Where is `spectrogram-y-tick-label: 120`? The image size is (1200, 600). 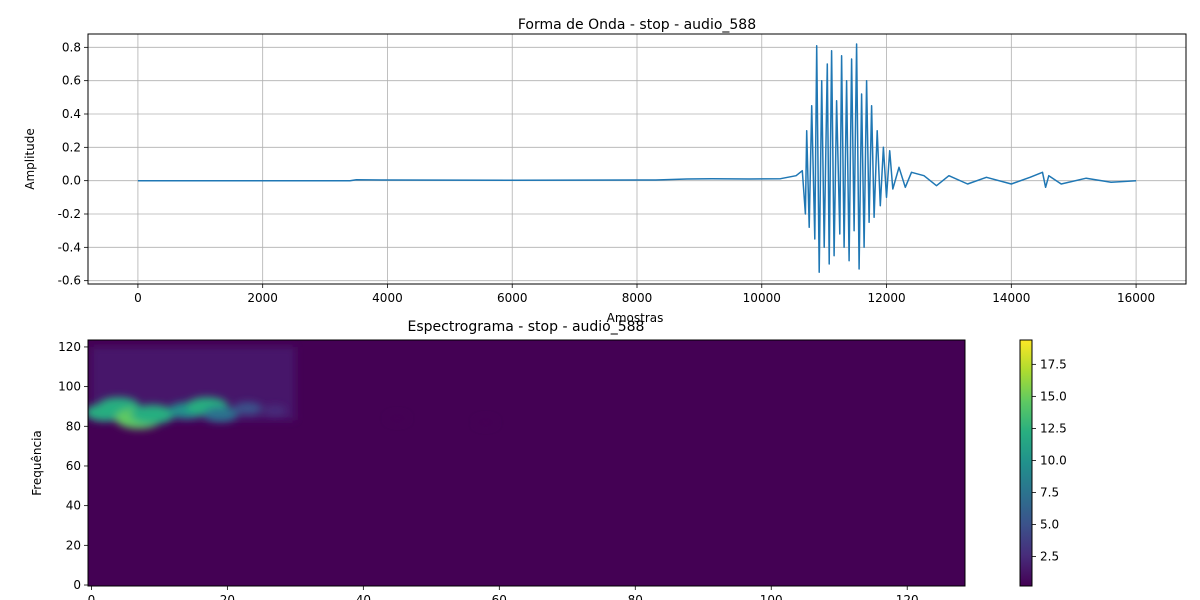 spectrogram-y-tick-label: 120 is located at coordinates (69, 347).